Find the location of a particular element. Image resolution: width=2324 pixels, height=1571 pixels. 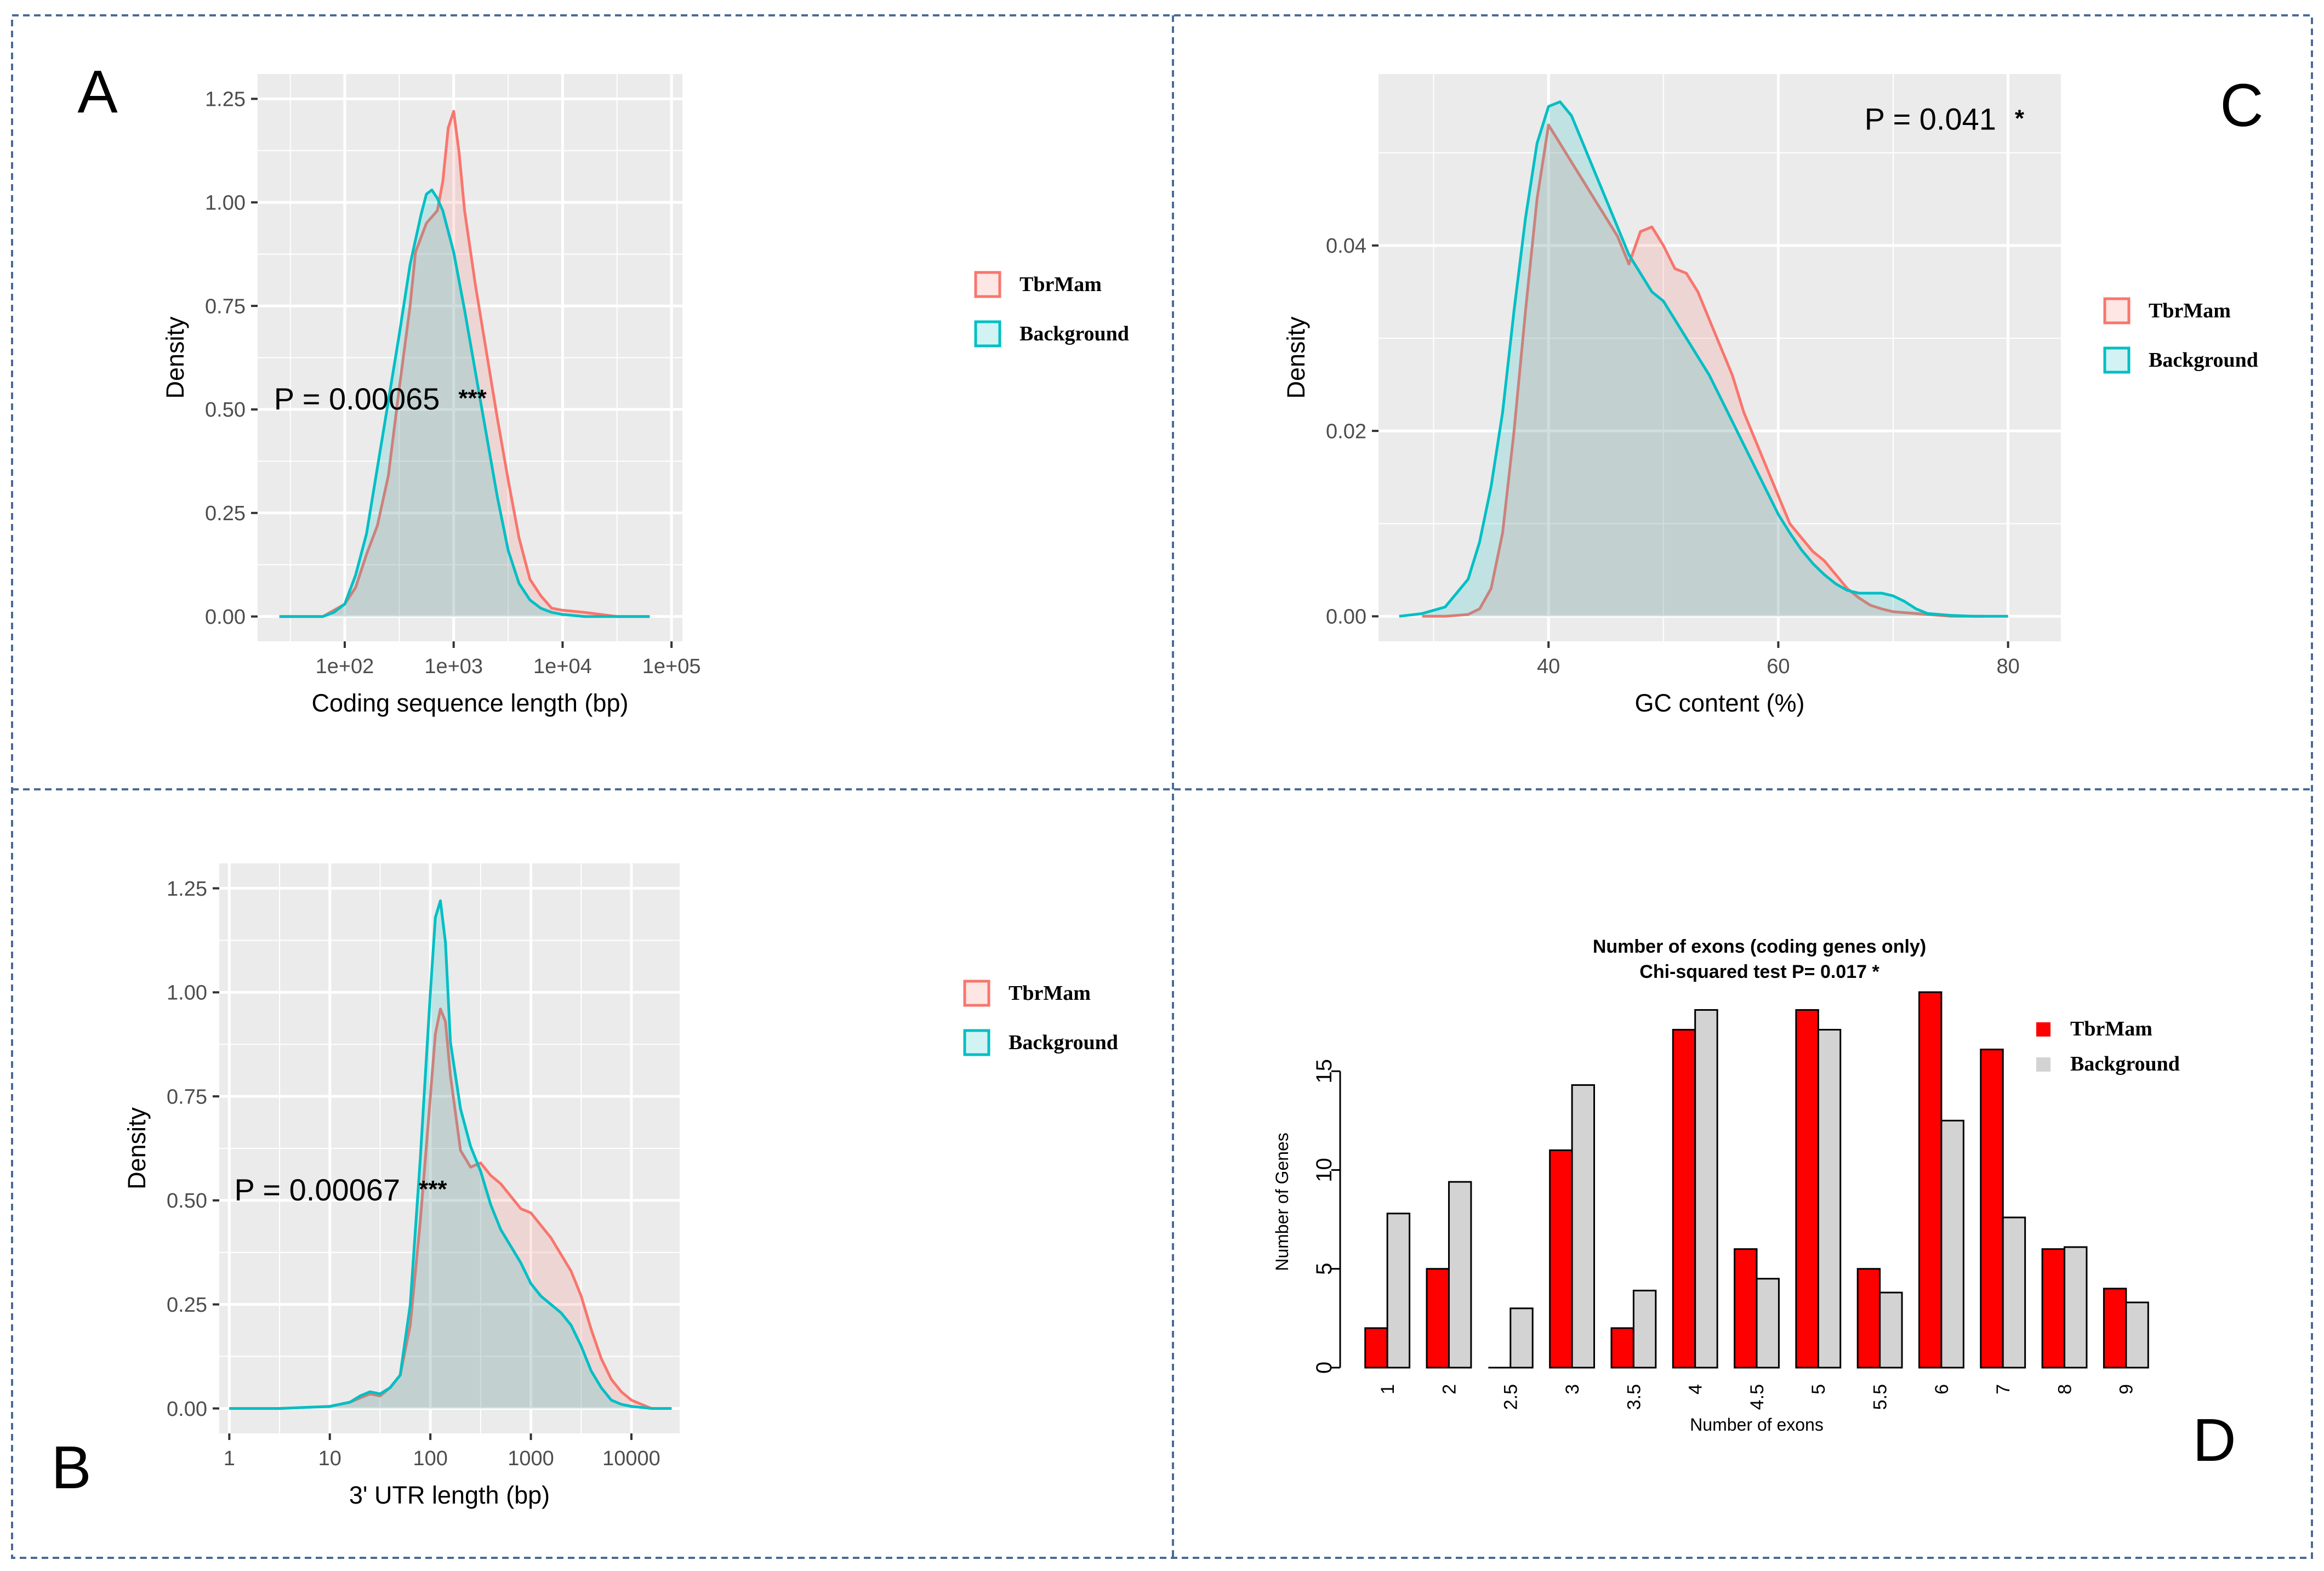

panel-letter: D is located at coordinates (2214, 1440).